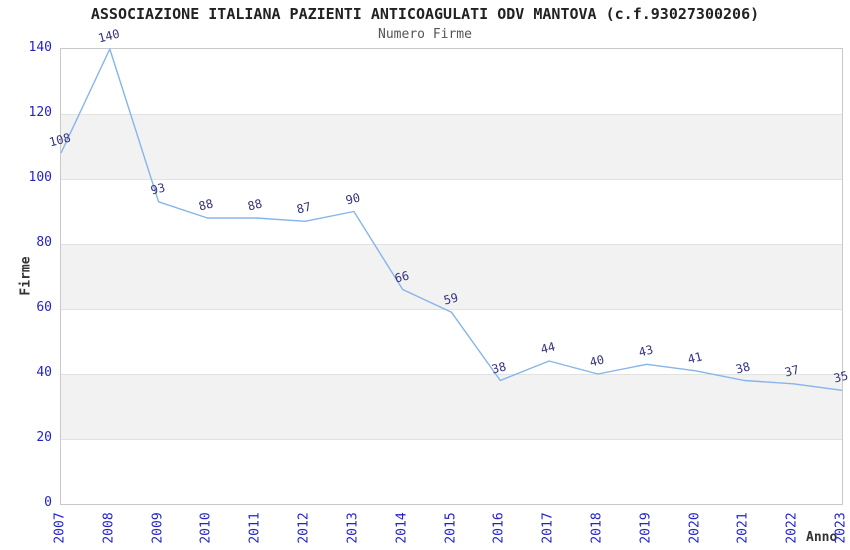 Image resolution: width=850 pixels, height=550 pixels. Describe the element at coordinates (40, 47) in the screenshot. I see `y-tick-label: 140` at that location.